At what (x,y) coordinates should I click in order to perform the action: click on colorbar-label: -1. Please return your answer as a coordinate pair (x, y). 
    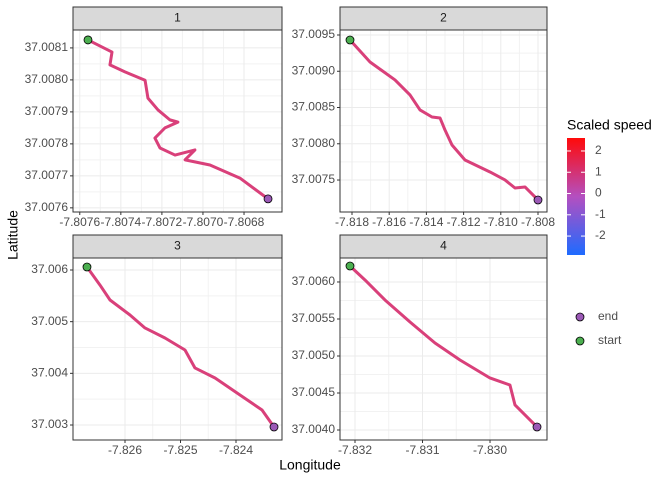
    Looking at the image, I should click on (600, 214).